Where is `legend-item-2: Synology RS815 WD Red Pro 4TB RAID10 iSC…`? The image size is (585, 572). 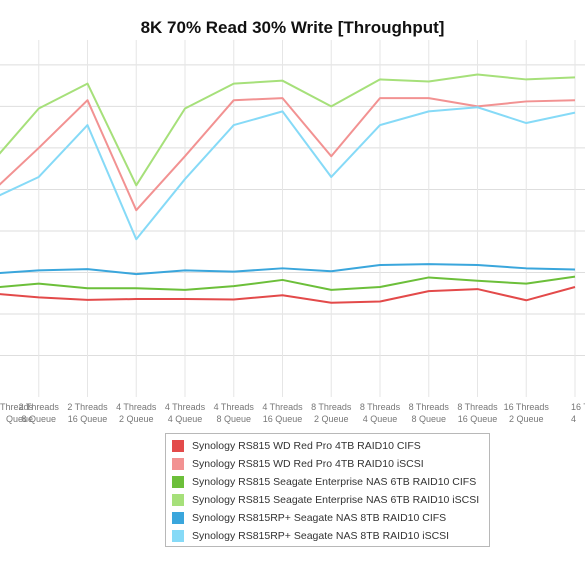
legend-item-2: Synology RS815 WD Red Pro 4TB RAID10 iSC… is located at coordinates (330, 464).